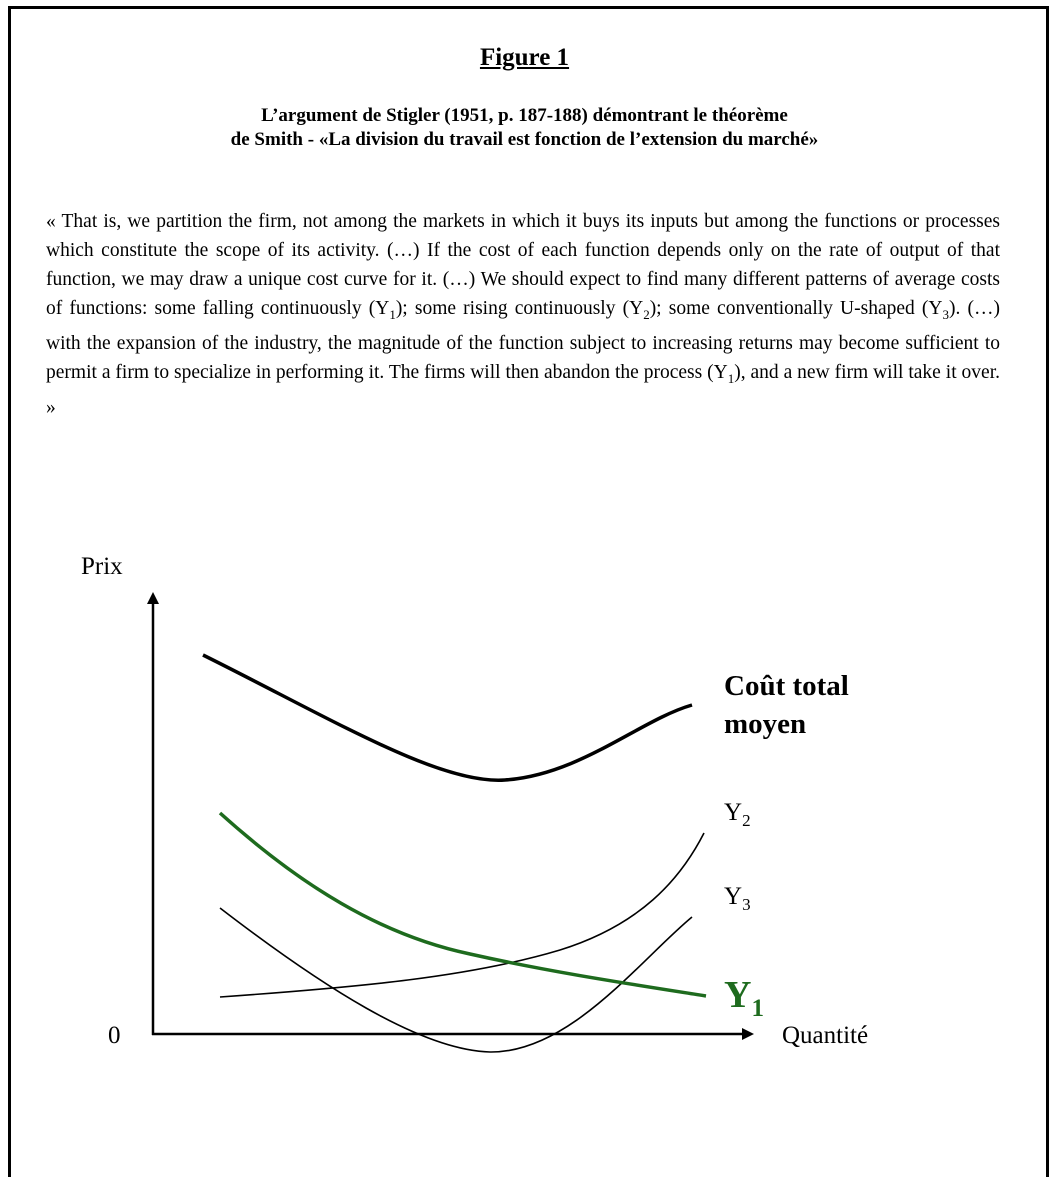  I want to click on figure-title: Figure 1, so click(524, 57).